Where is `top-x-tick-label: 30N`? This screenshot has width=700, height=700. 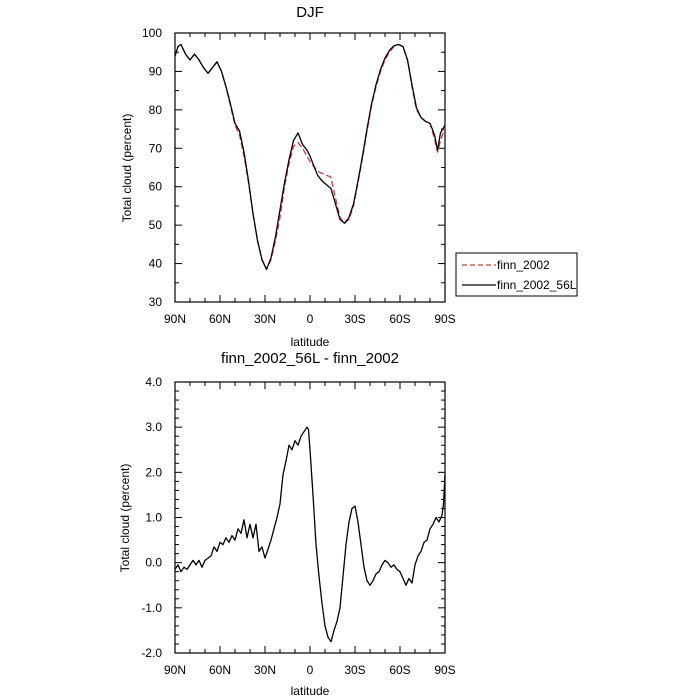 top-x-tick-label: 30N is located at coordinates (265, 319).